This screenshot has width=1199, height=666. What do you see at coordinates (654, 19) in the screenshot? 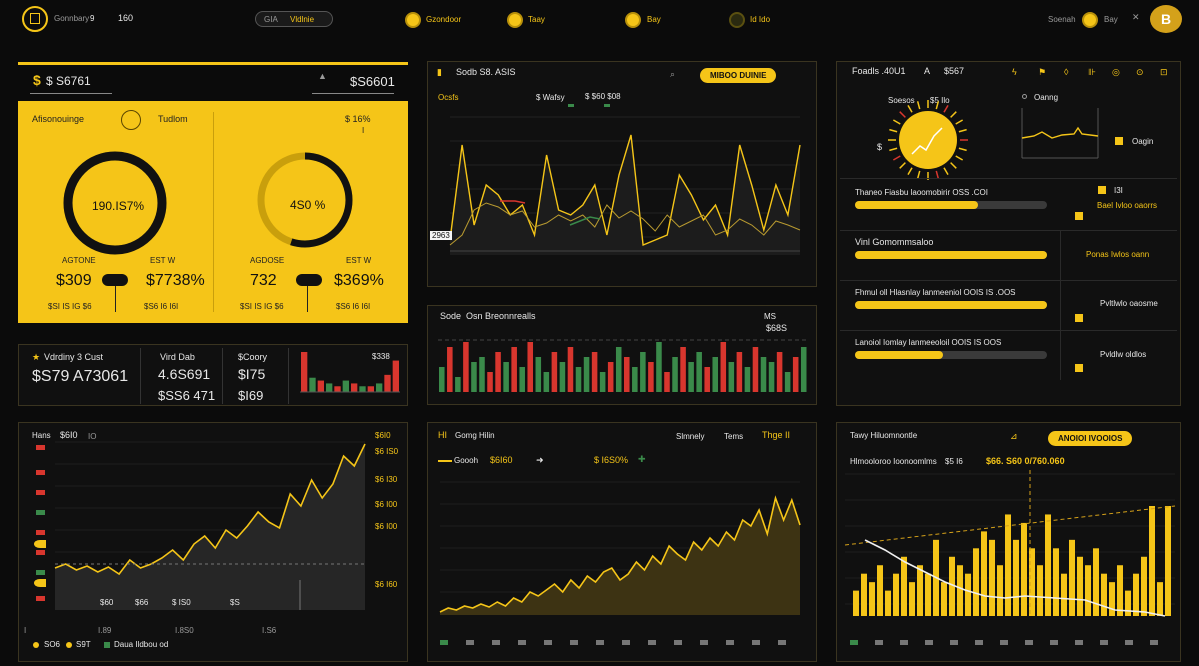
I see `nav-item-2: Bay` at bounding box center [654, 19].